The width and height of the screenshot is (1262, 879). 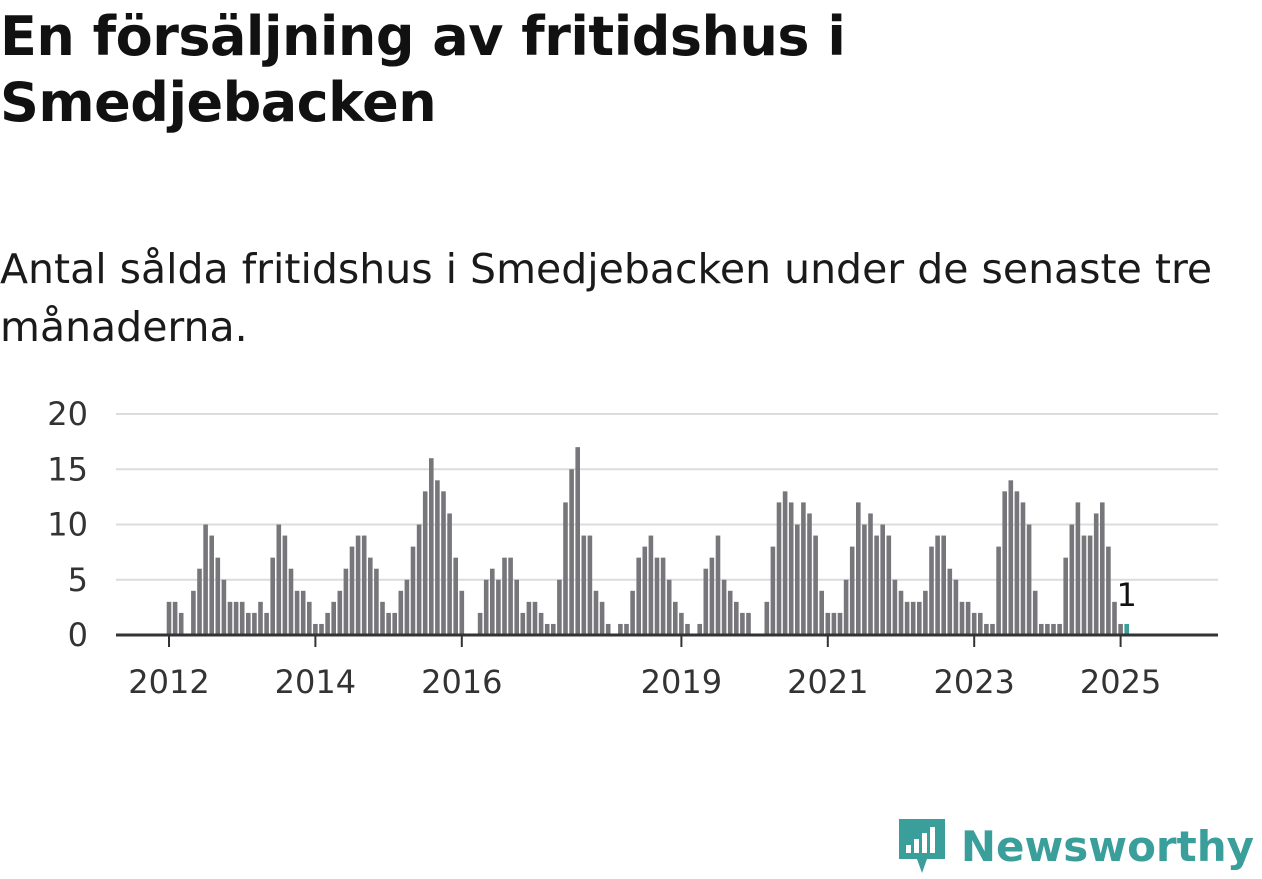 What do you see at coordinates (1107, 846) in the screenshot?
I see `brand-name: Newsworthy` at bounding box center [1107, 846].